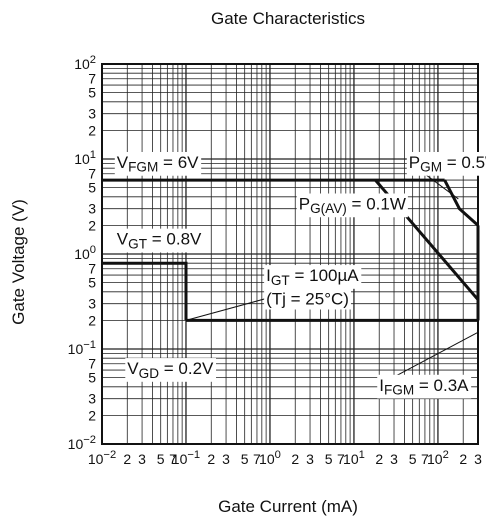 This screenshot has width=486, height=524. What do you see at coordinates (85, 63) in the screenshot?
I see `y-tick-label-decade: 10²` at bounding box center [85, 63].